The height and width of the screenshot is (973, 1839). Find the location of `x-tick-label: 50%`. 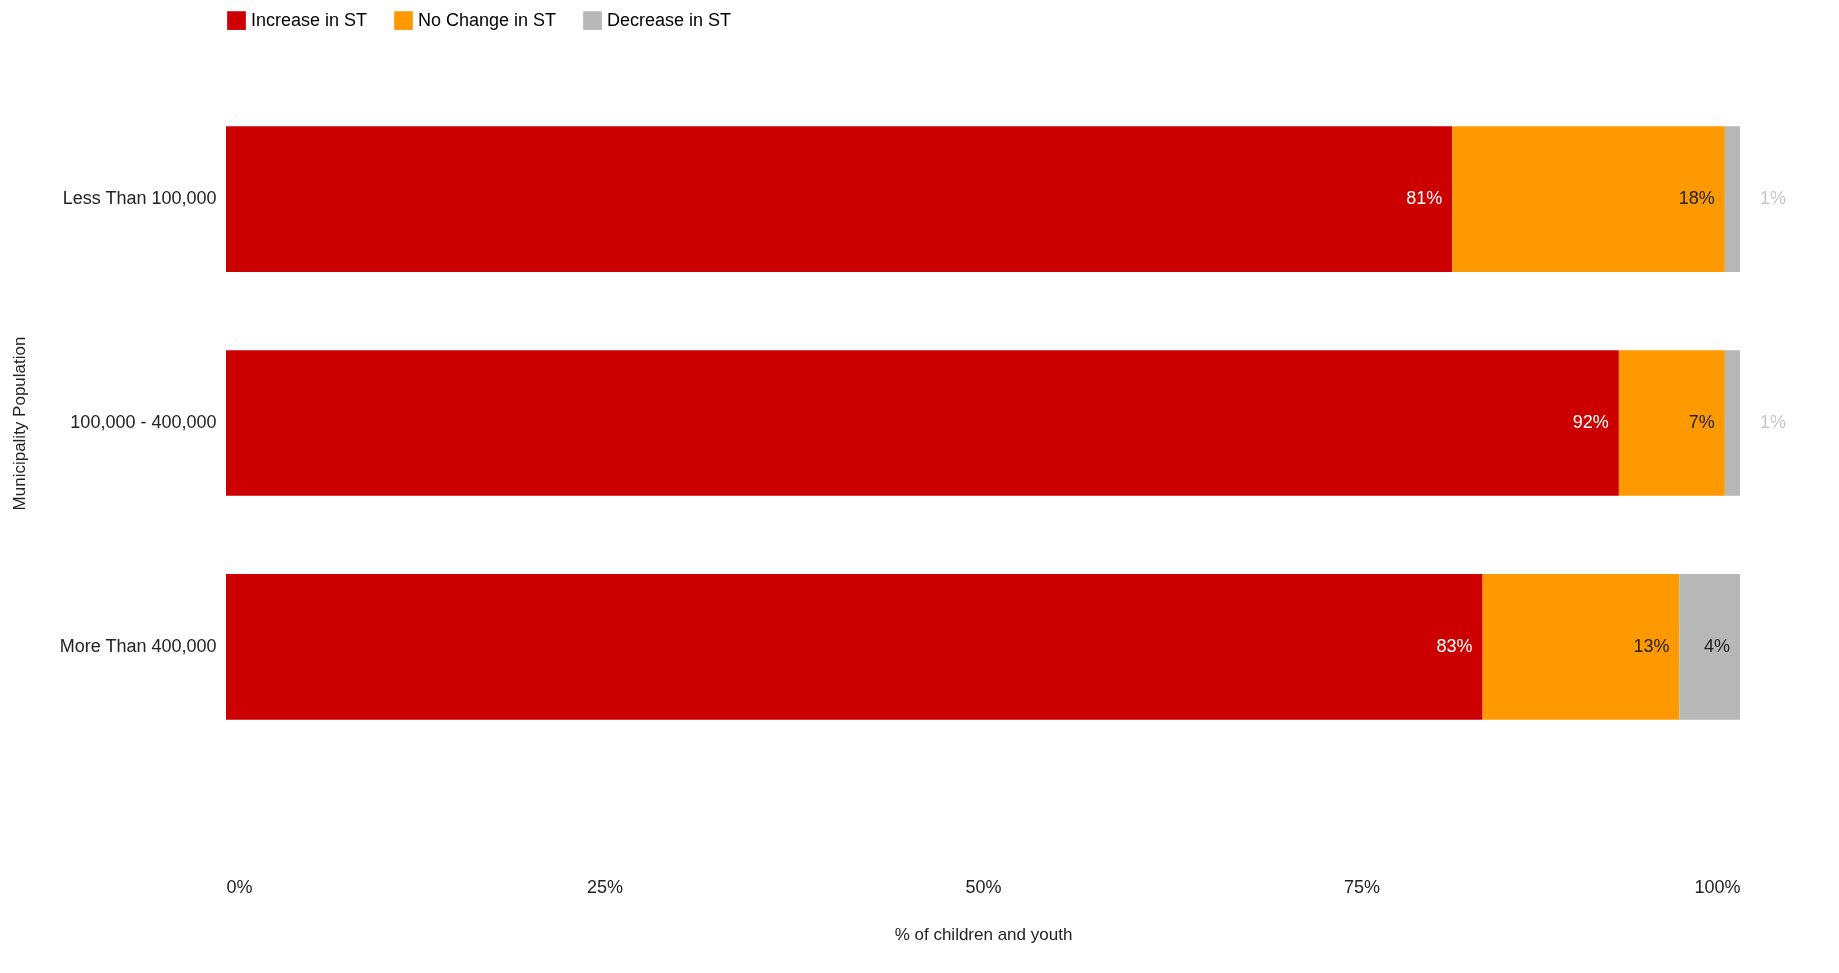

x-tick-label: 50% is located at coordinates (983, 886).